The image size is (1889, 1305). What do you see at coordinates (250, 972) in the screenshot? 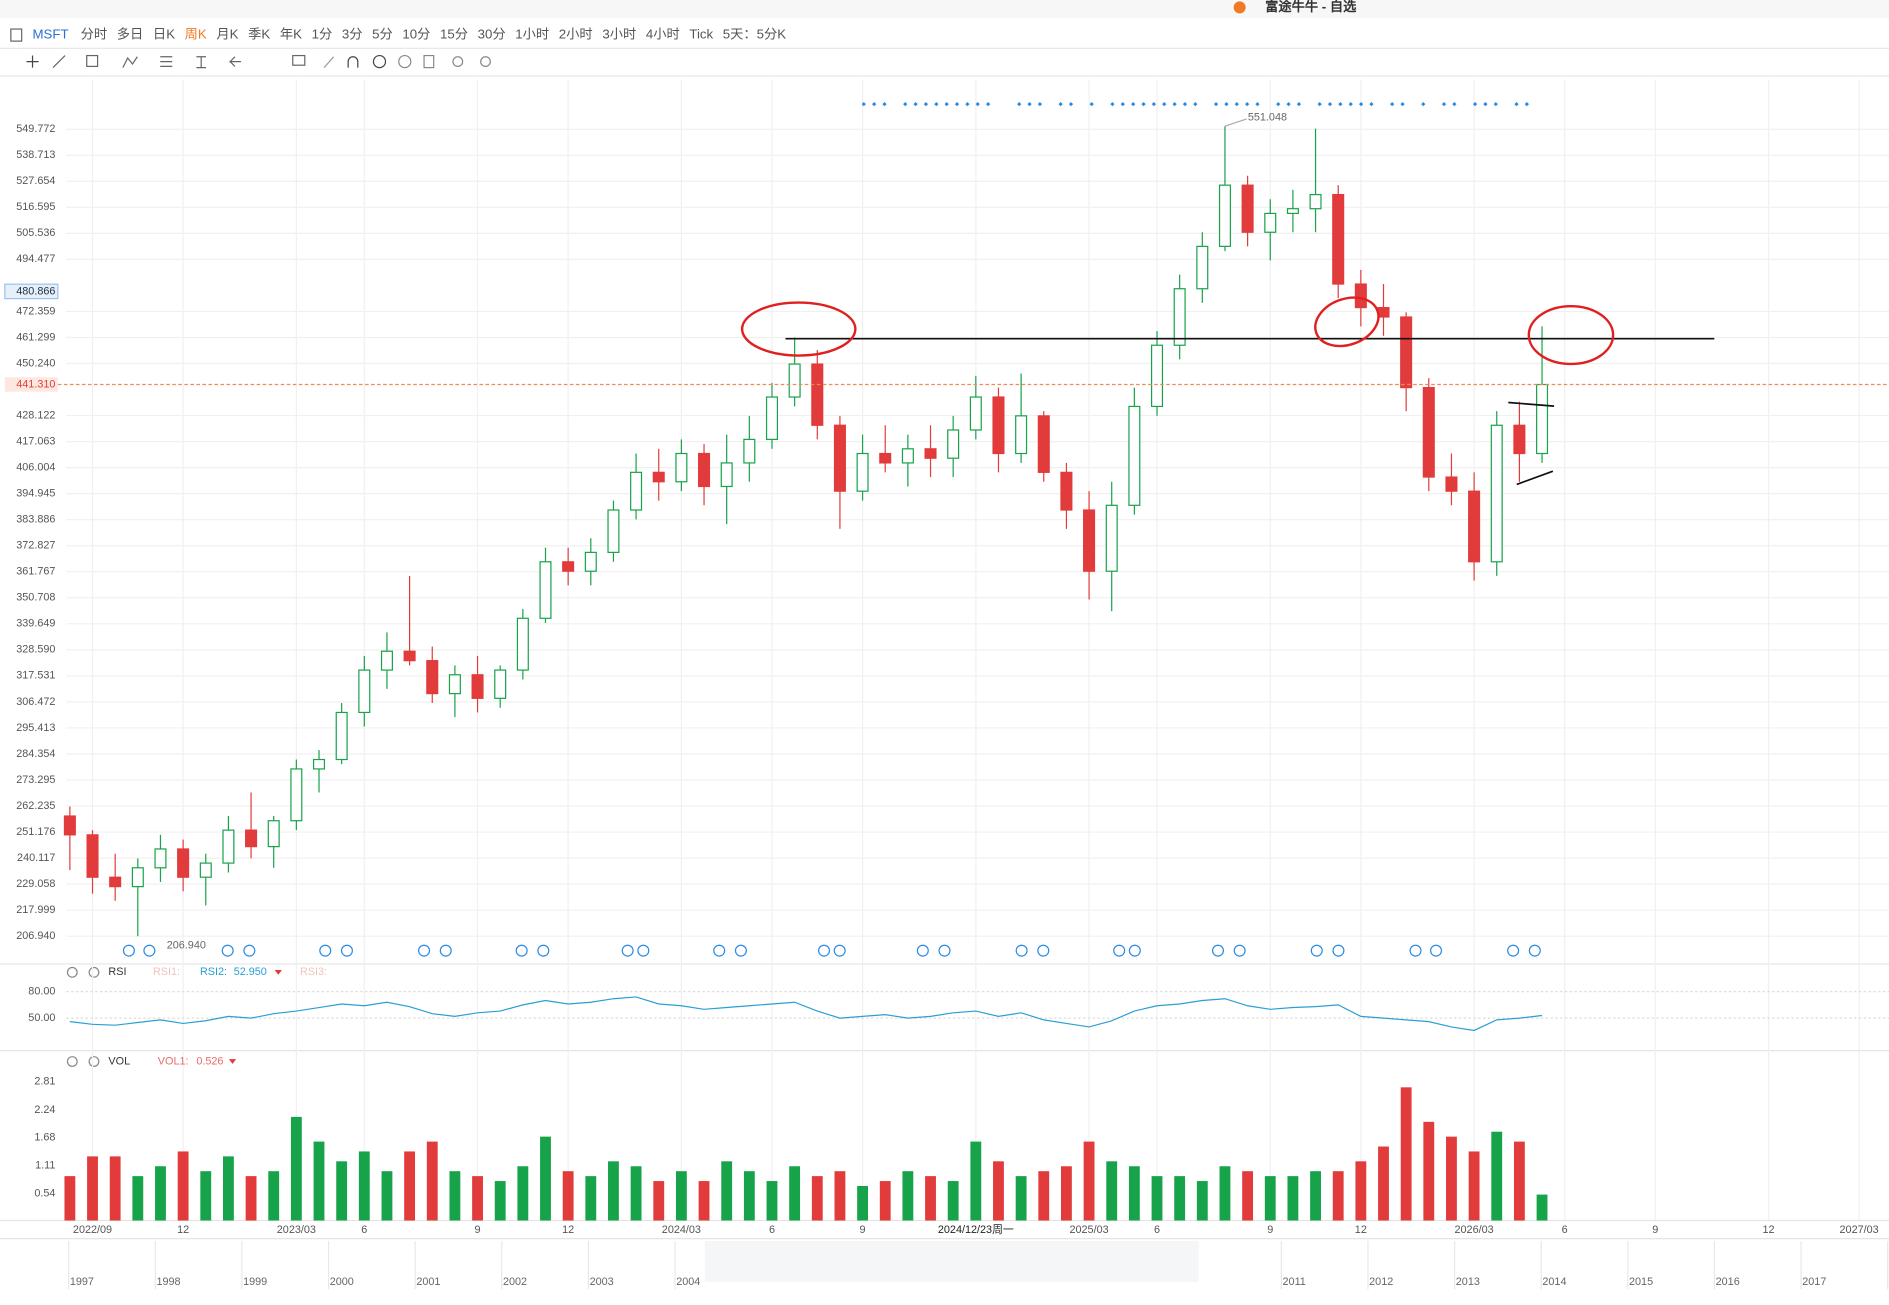
I see `rsi-value: 52.950` at bounding box center [250, 972].